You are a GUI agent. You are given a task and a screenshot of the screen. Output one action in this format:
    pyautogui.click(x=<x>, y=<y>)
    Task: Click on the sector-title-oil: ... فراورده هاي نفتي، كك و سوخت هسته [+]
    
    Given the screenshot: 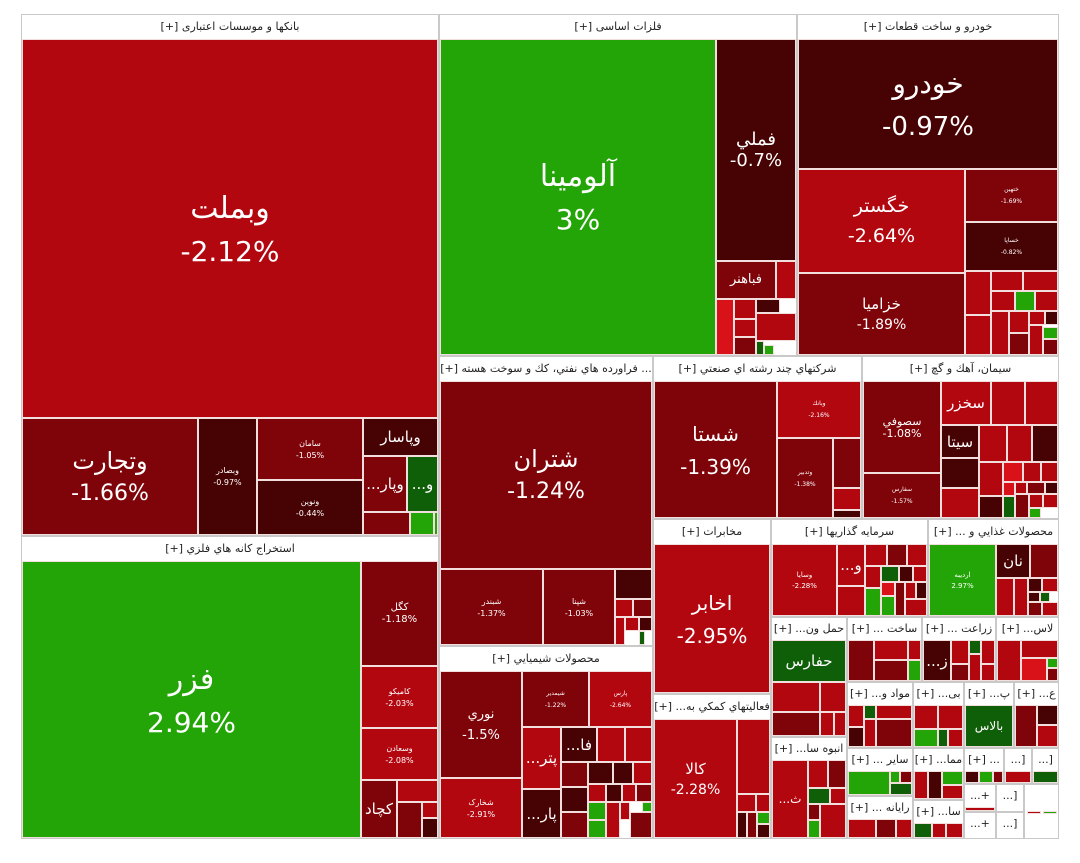 What is the action you would take?
    pyautogui.click(x=546, y=369)
    